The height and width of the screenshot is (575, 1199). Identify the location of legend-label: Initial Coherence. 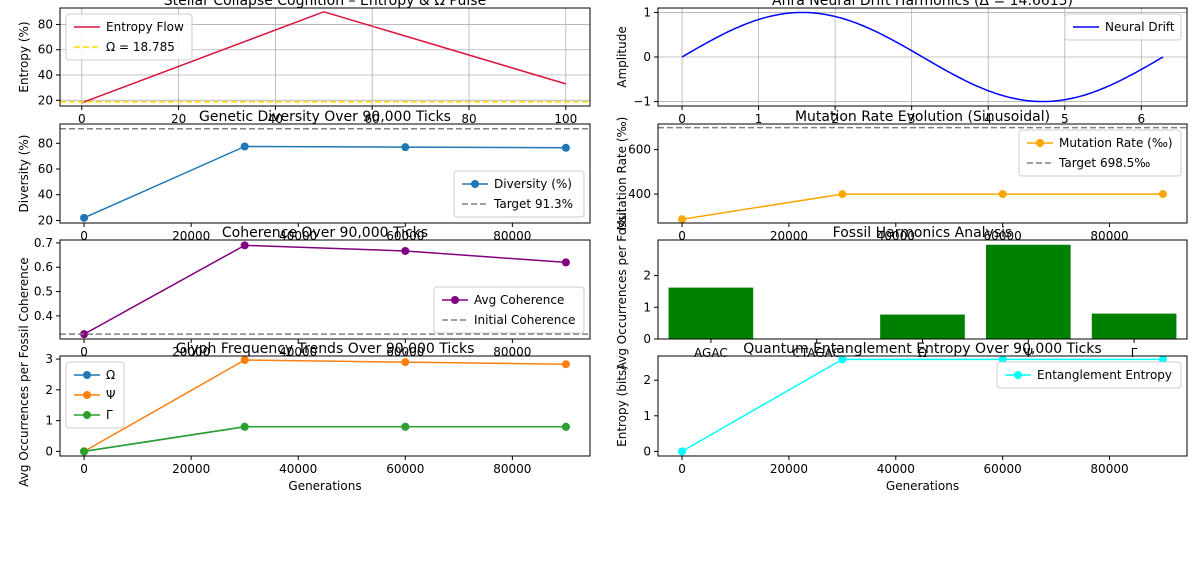
(524, 320).